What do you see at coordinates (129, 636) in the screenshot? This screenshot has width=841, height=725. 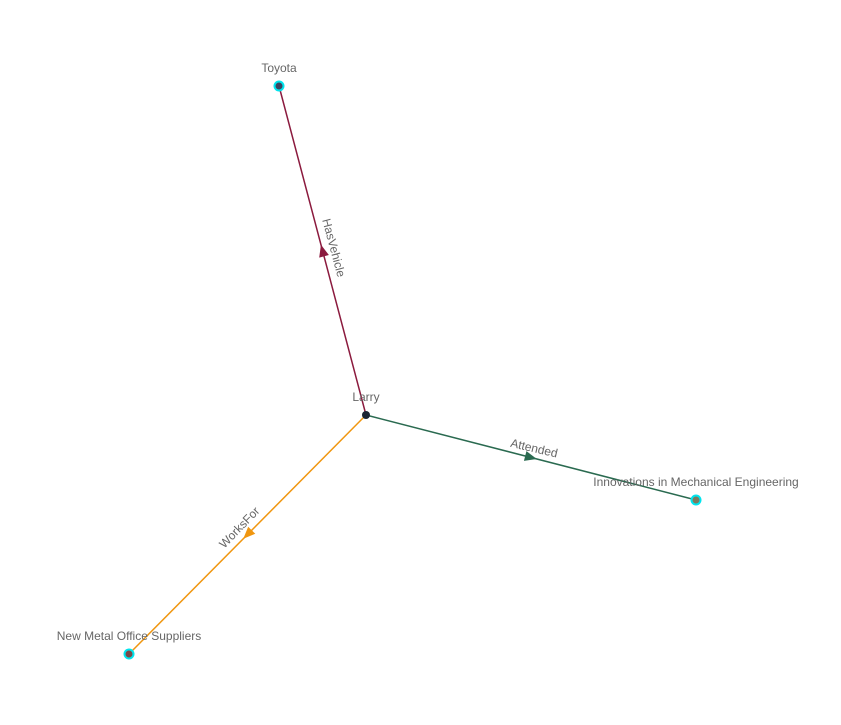 I see `node-label: New Metal Office Suppliers` at bounding box center [129, 636].